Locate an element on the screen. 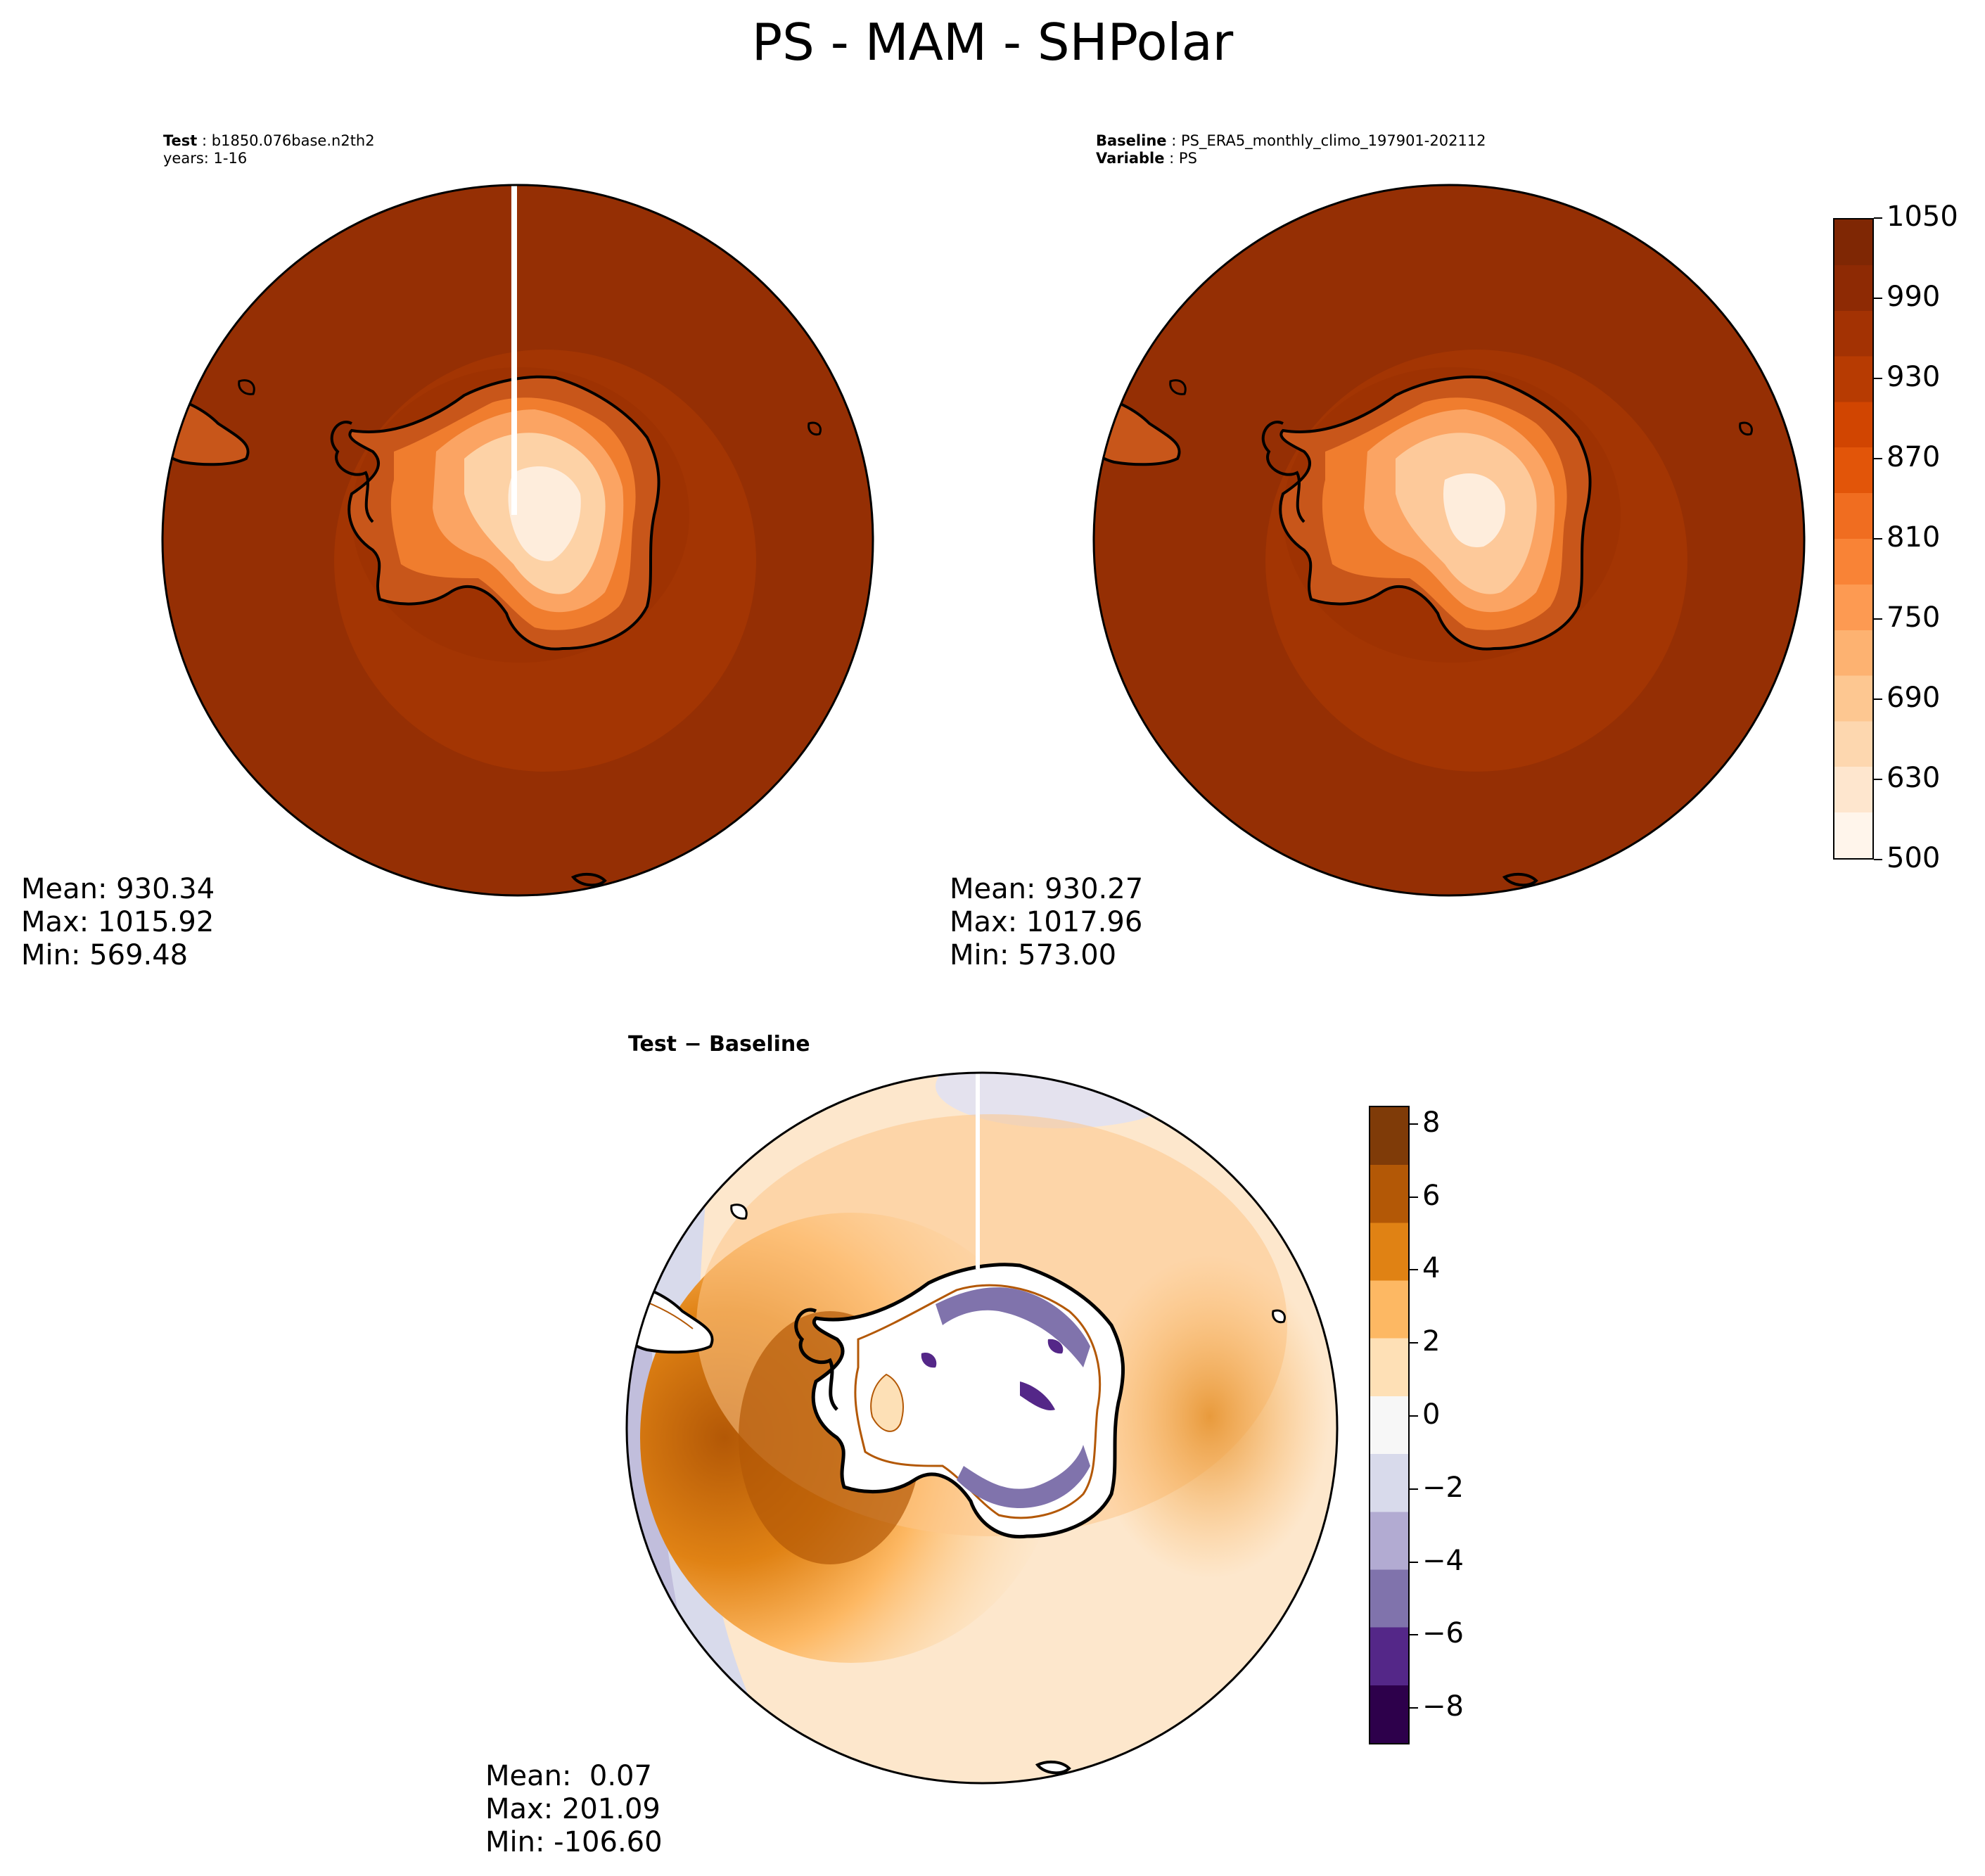 The height and width of the screenshot is (1876, 1985). diff-min: Min: -106.60 is located at coordinates (574, 1842).